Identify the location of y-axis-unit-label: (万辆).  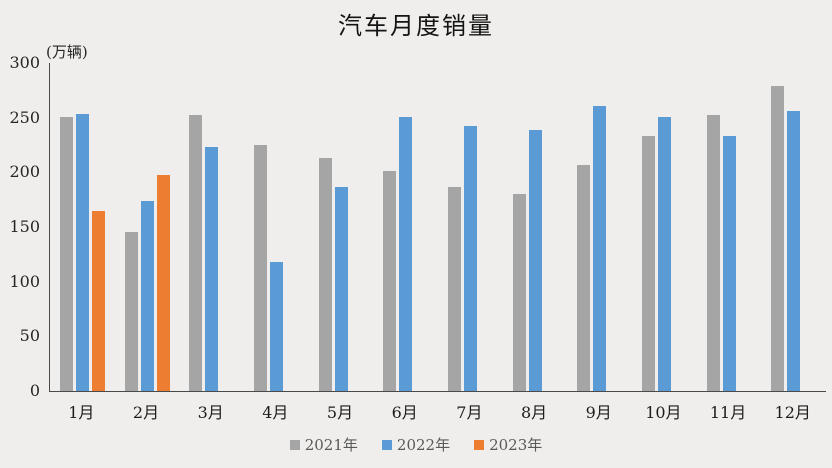
(67, 52).